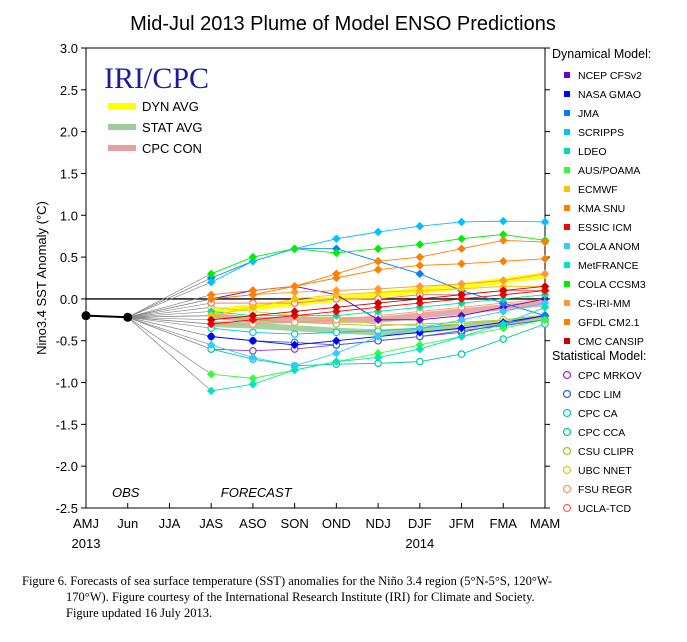  Describe the element at coordinates (609, 247) in the screenshot. I see `legend-item-label: COLA ANOM` at that location.